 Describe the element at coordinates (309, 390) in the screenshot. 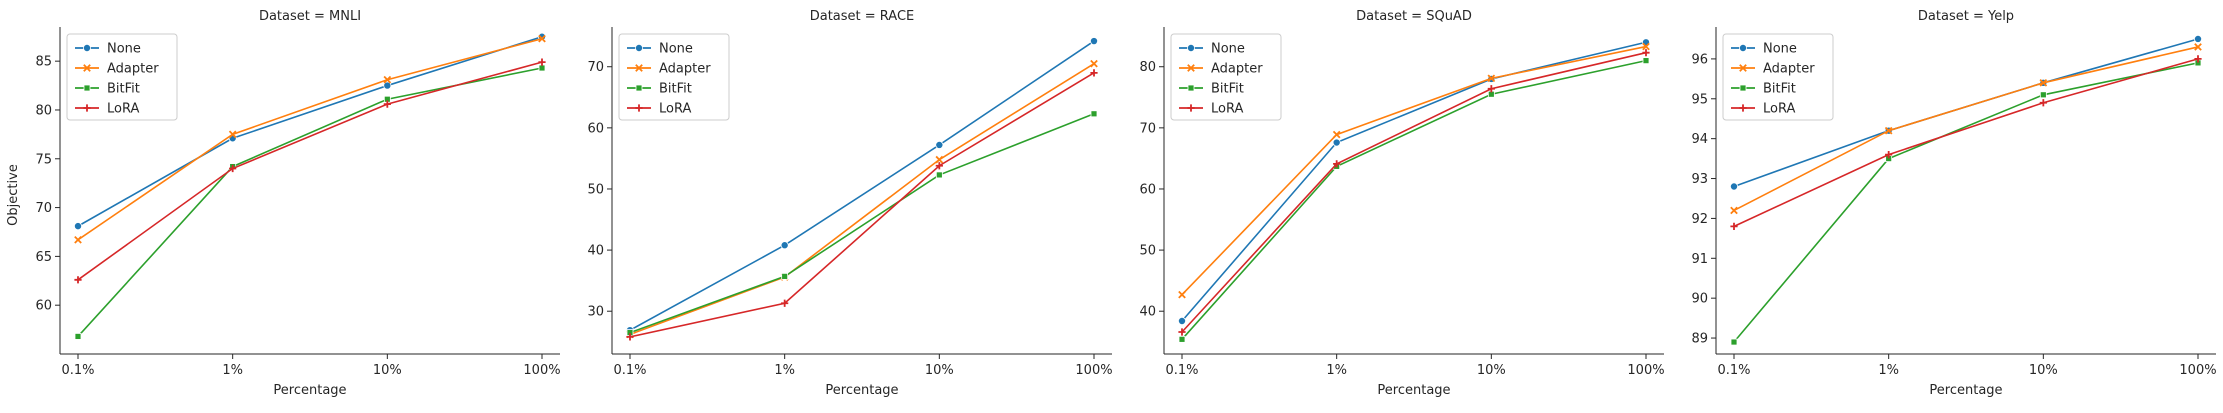

I see `x-axis-label: Percentage` at that location.